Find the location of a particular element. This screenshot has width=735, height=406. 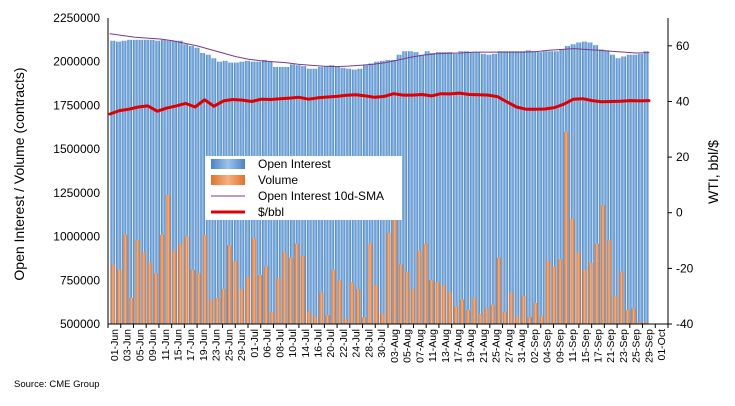

left-tick-label: 1250000 is located at coordinates (76, 193).